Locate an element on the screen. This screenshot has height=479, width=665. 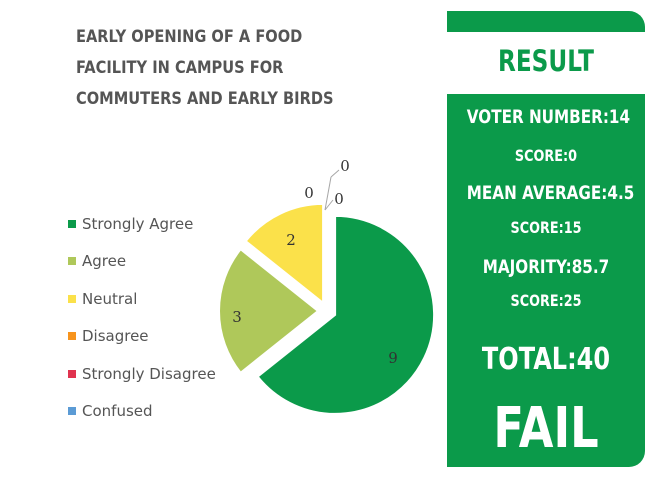
score-mean: SCORE:15 is located at coordinates (546, 227).